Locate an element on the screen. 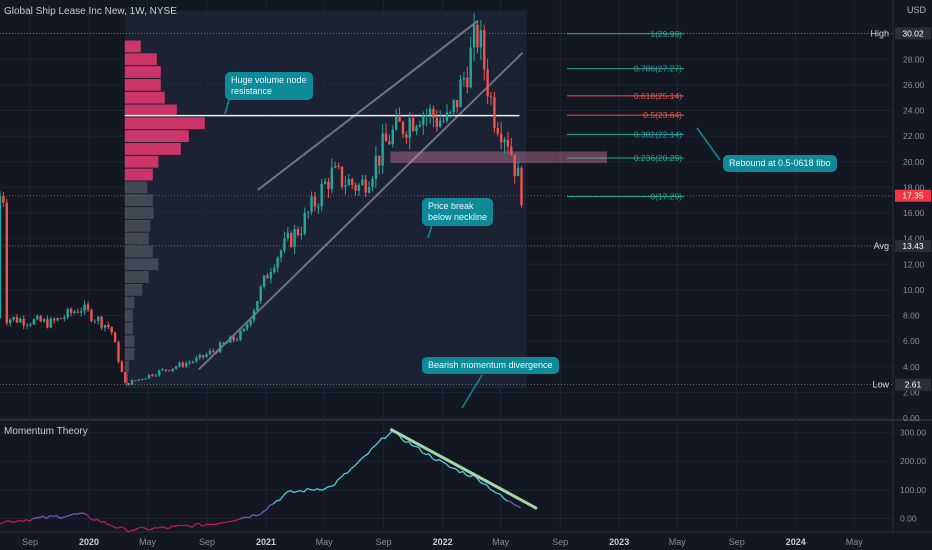 This screenshot has height=550, width=932. y-tick-label: 28.00 is located at coordinates (914, 59).